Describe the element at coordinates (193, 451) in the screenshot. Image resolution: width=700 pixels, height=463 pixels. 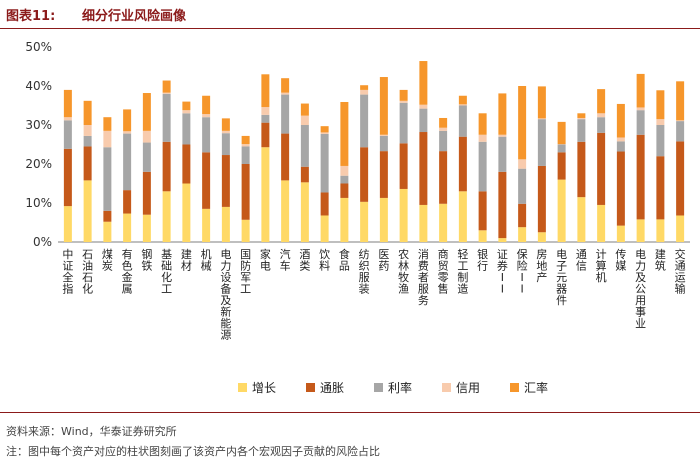
I see `note-text: 注：图中每个资产对应的柱状图刻画了该资产内各个宏观因子贡献的风险占比` at that location.